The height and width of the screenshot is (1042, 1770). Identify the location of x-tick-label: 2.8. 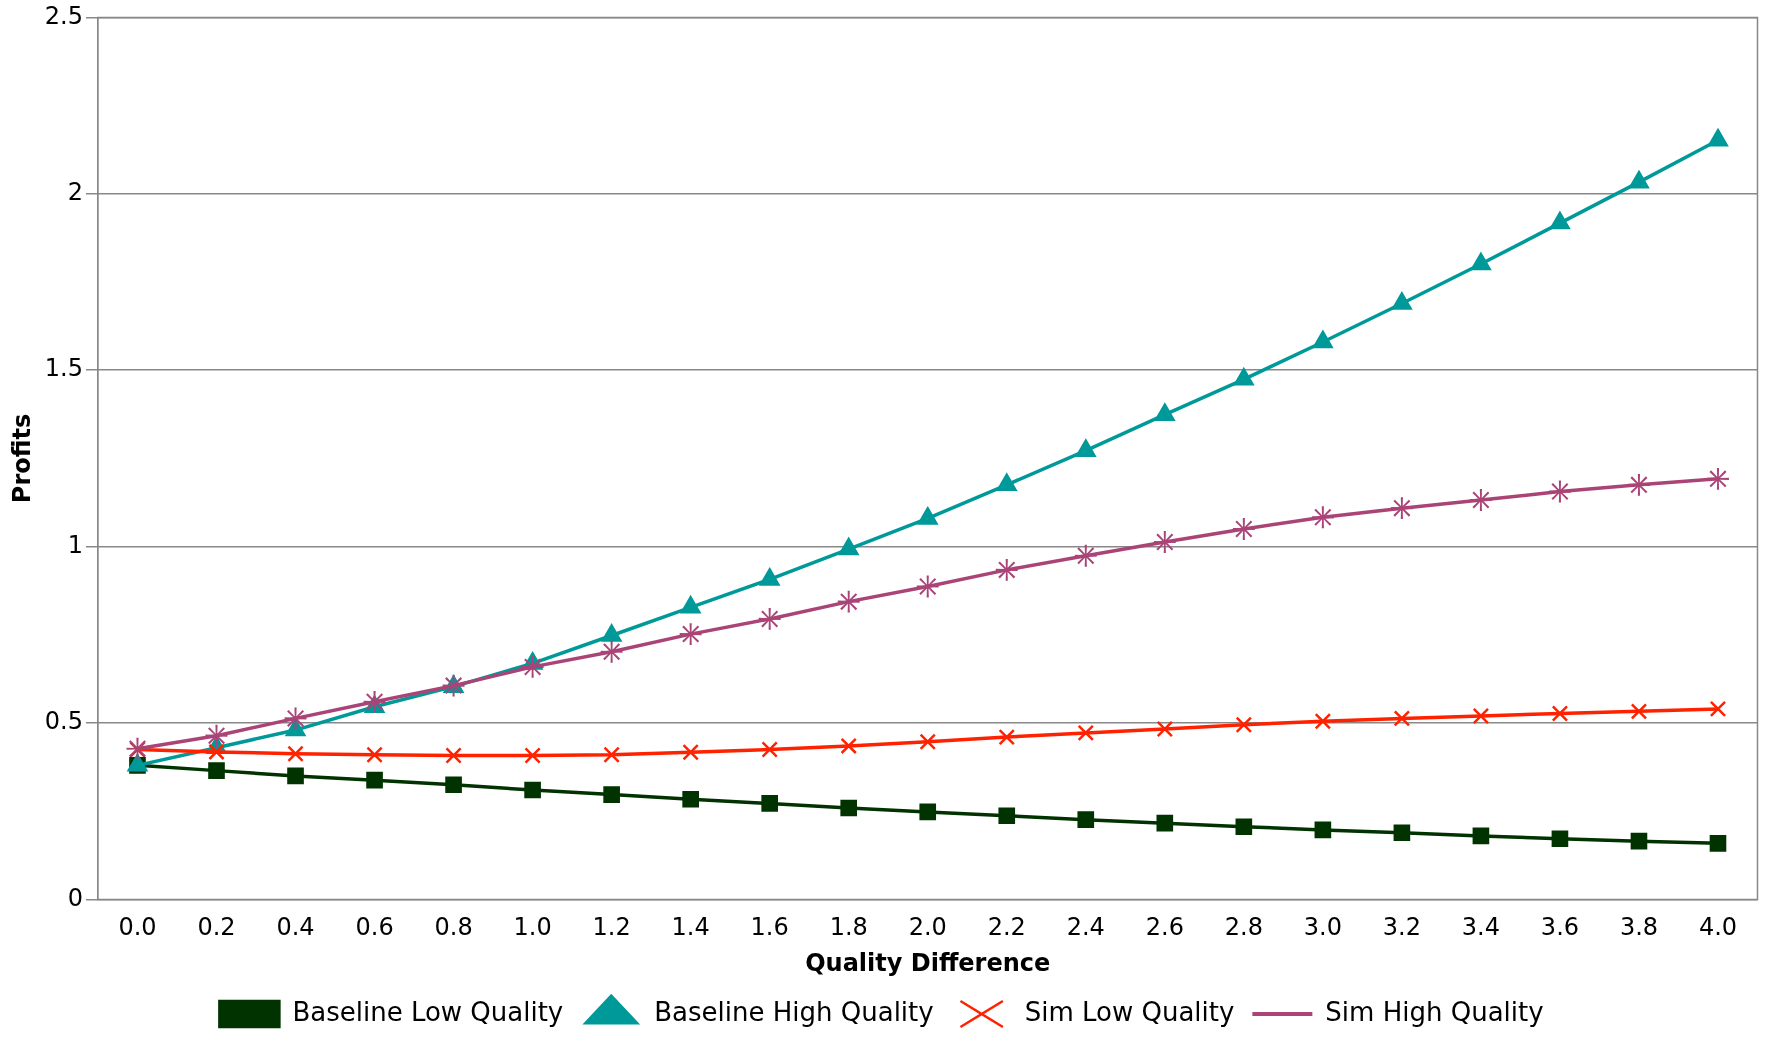
(1243, 927).